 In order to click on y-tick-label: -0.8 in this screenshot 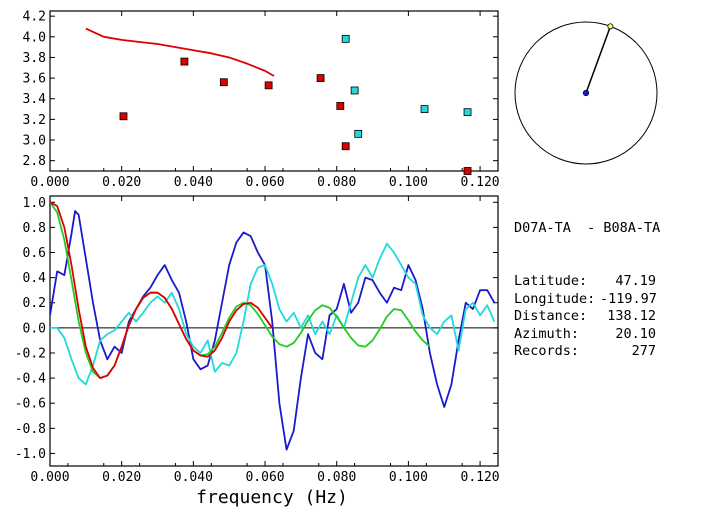, I will do `click(30, 429)`.